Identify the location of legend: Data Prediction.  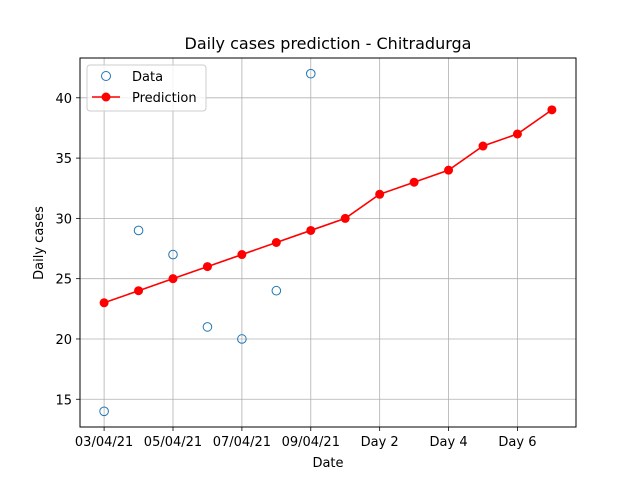
(146, 88).